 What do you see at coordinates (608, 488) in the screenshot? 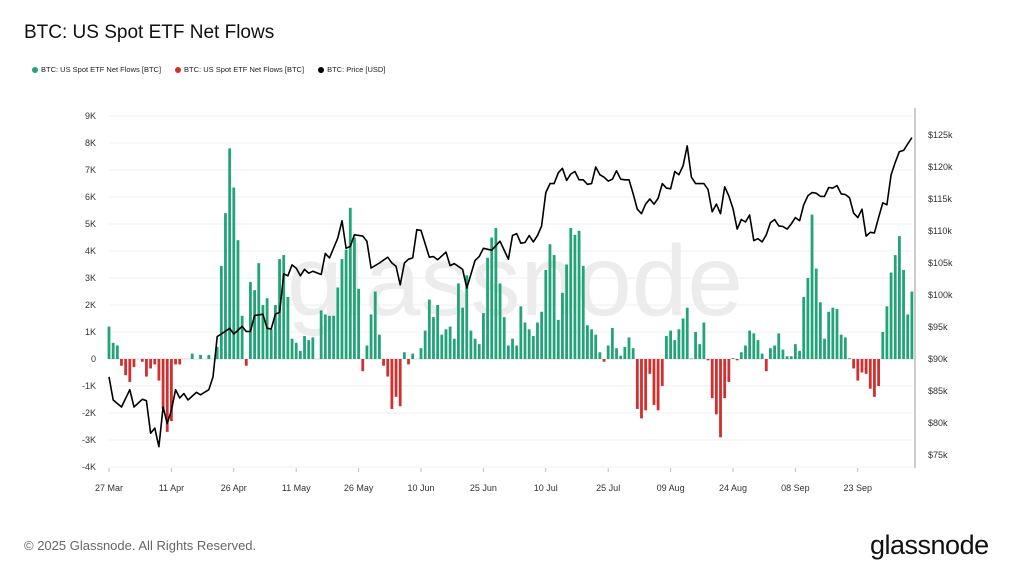
I see `x-tick-label: 25 Jul` at bounding box center [608, 488].